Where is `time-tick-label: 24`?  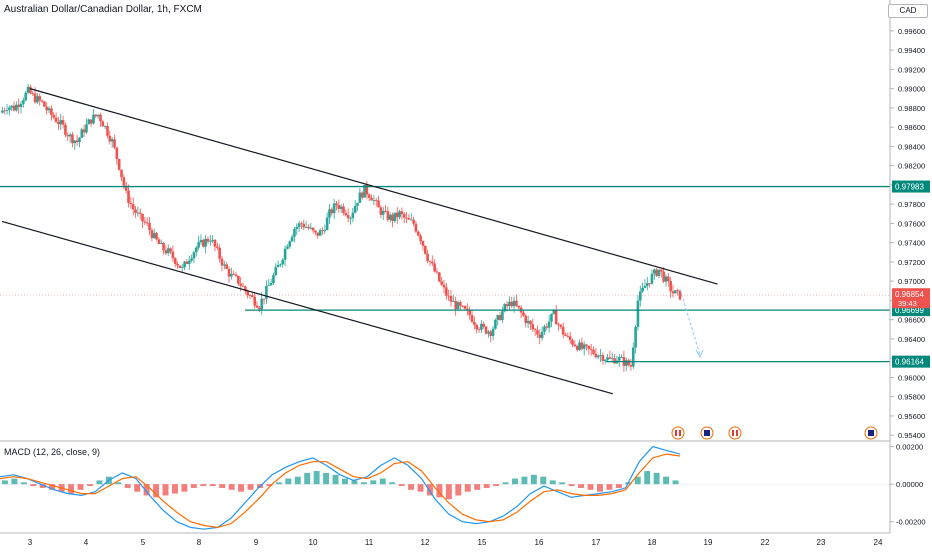 time-tick-label: 24 is located at coordinates (878, 542).